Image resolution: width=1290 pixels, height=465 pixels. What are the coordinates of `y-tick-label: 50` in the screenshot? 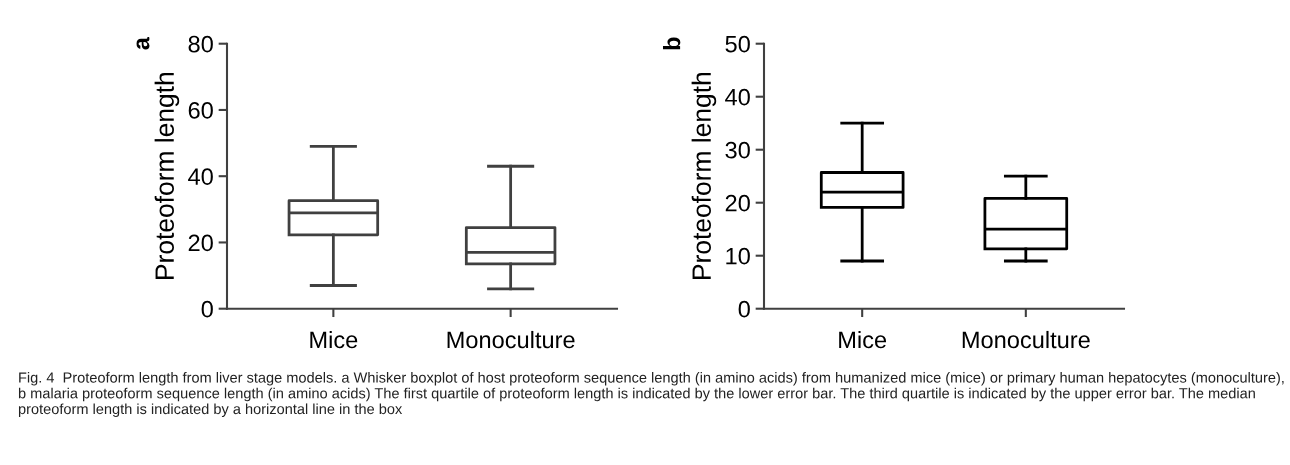 It's located at (737, 44).